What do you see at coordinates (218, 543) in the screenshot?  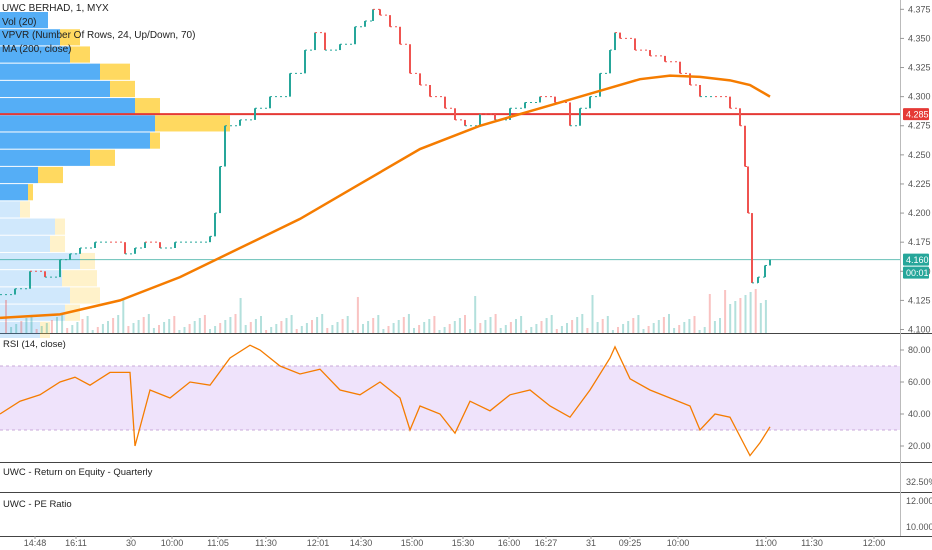 I see `time-tick-label-4: 11:05` at bounding box center [218, 543].